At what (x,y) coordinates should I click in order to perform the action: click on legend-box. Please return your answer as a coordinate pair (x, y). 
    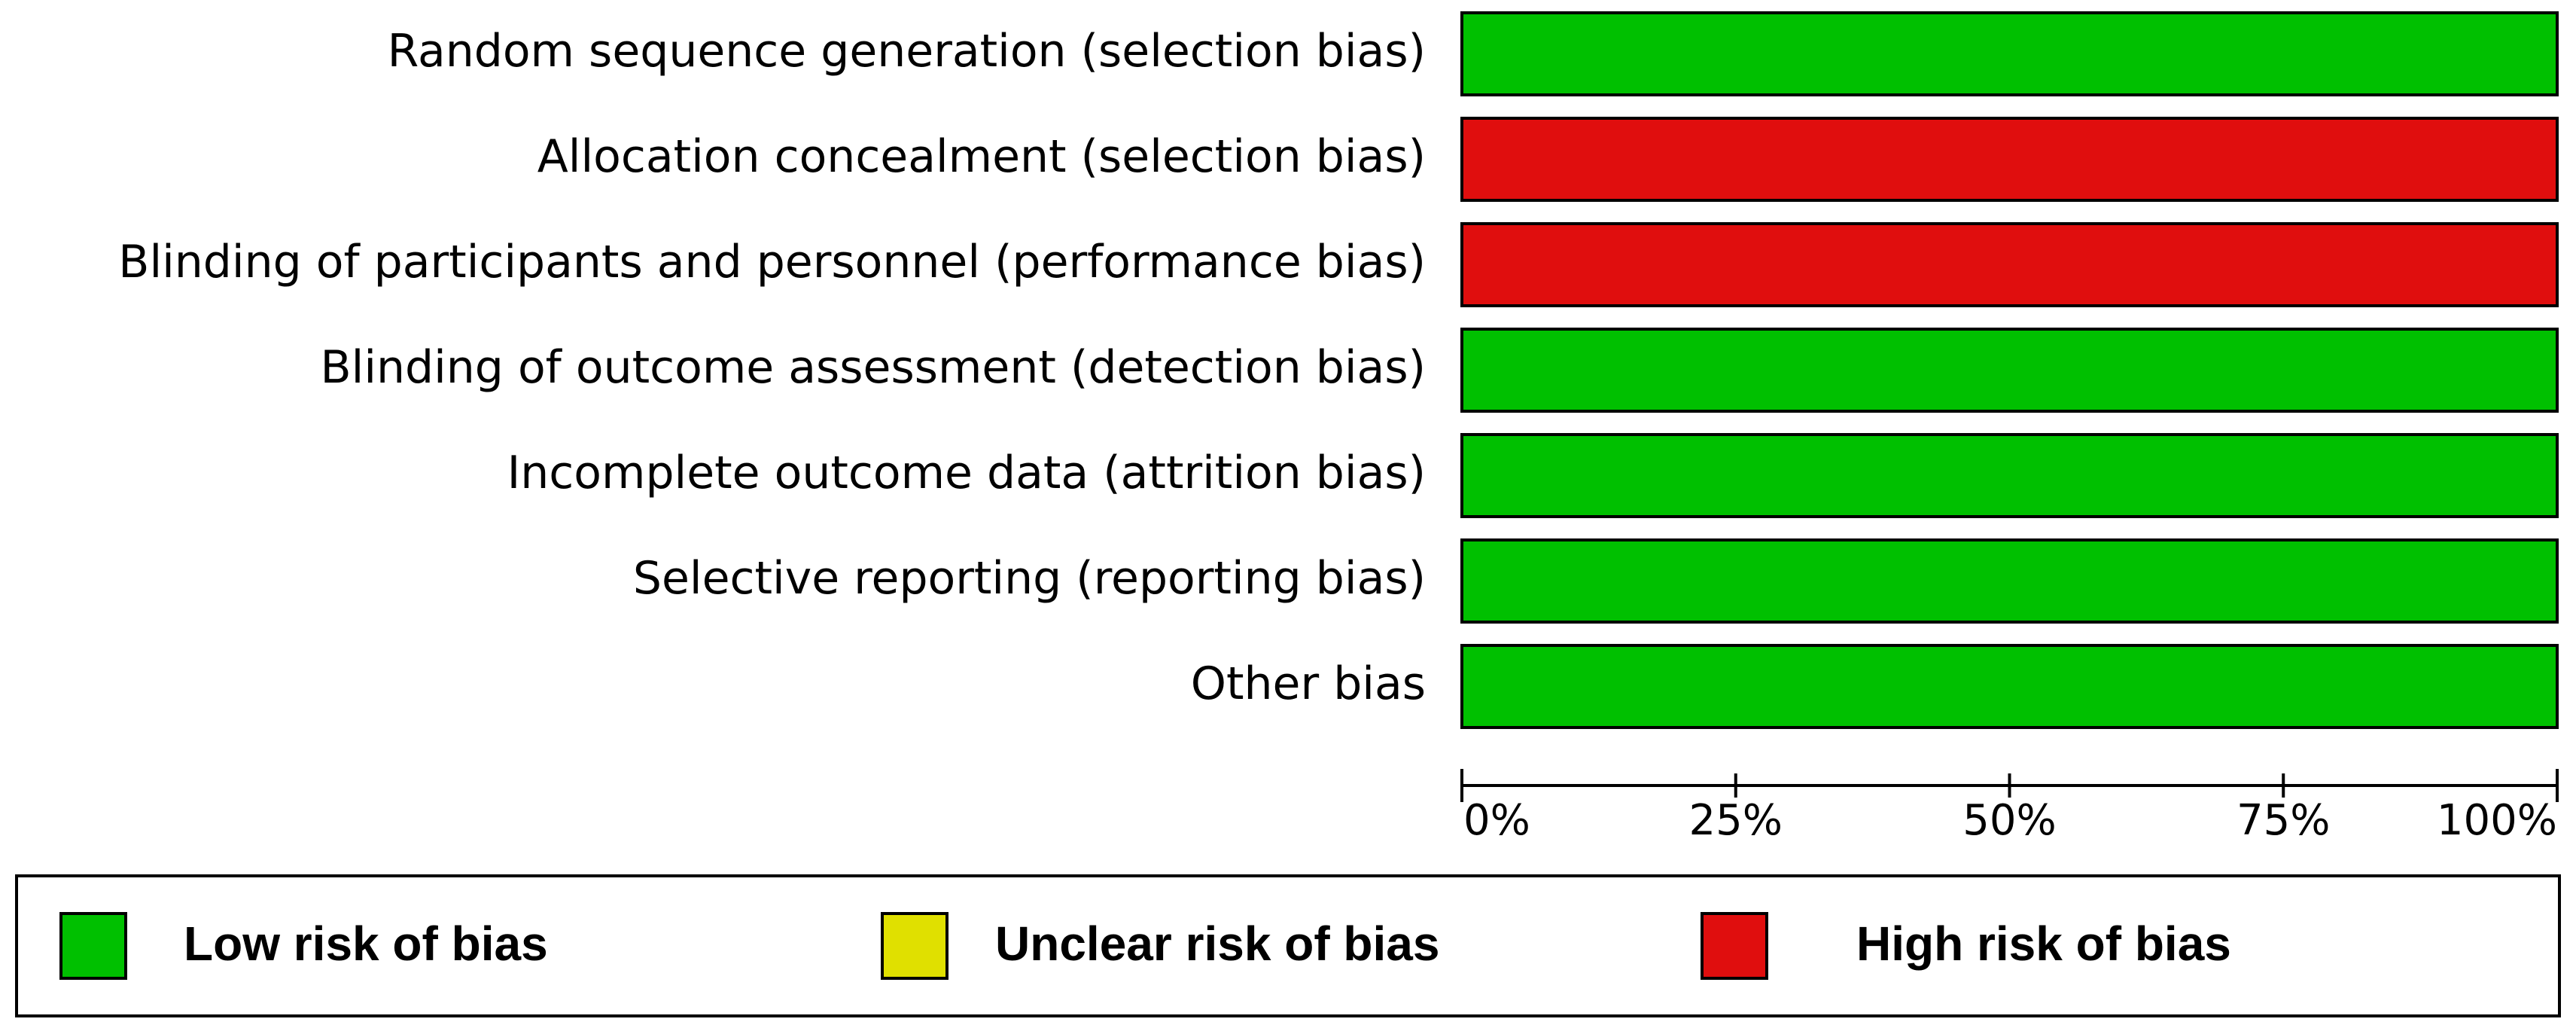
    Looking at the image, I should click on (1288, 945).